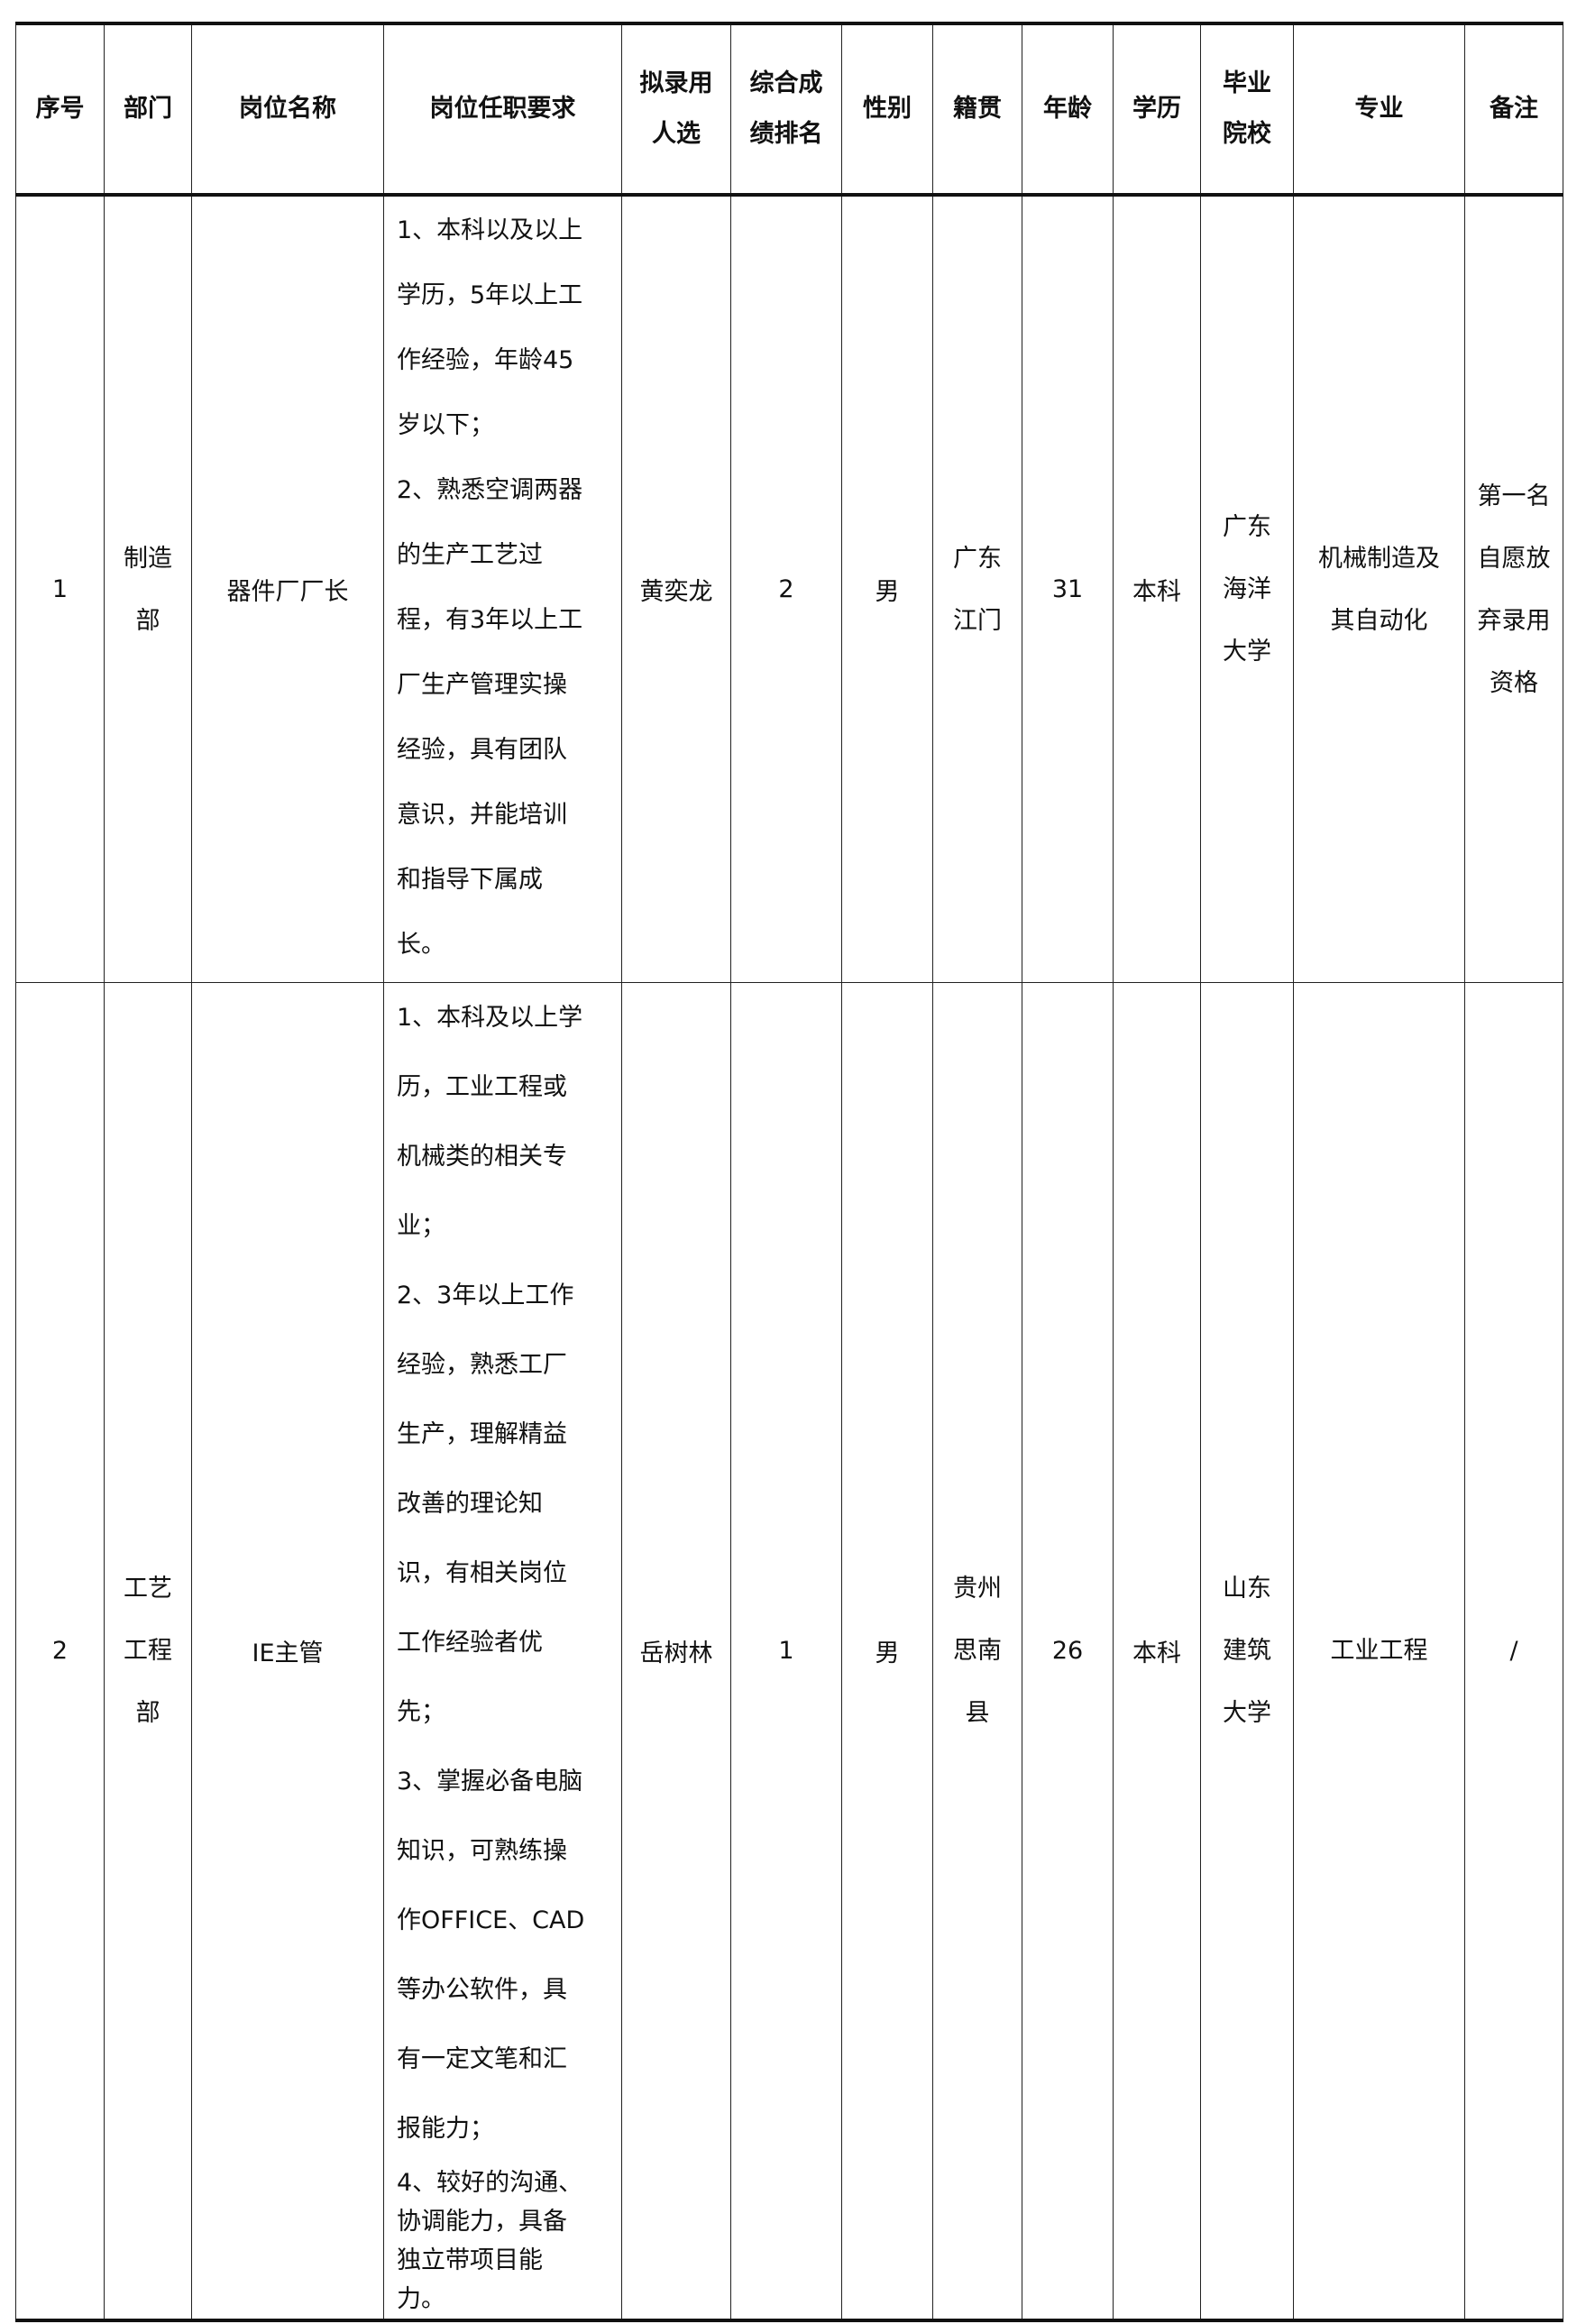  I want to click on header-text: 专业, so click(1379, 109).